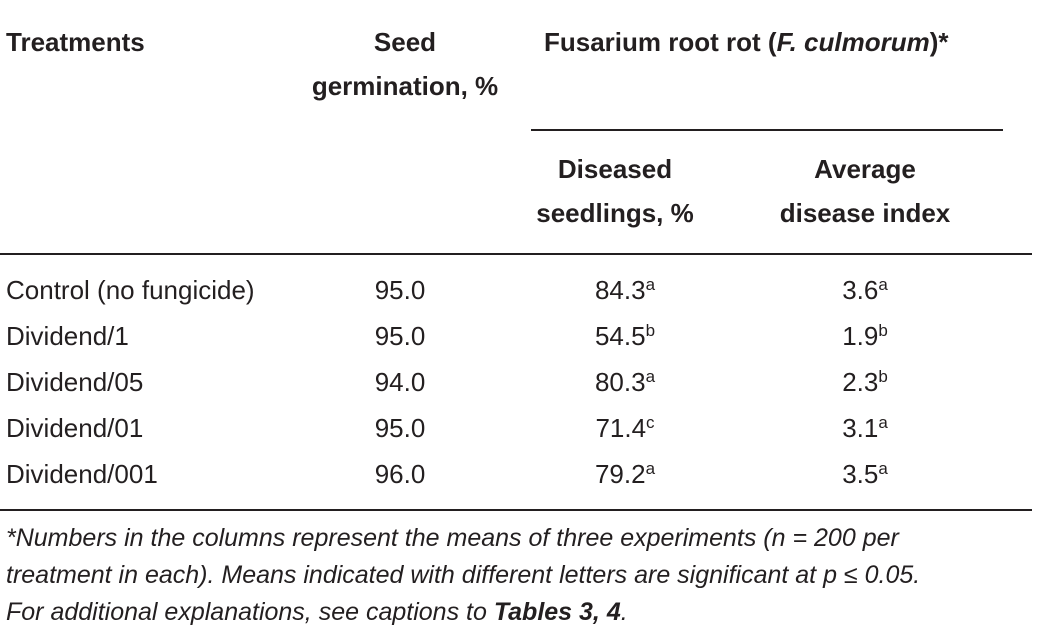 This screenshot has height=637, width=1040. I want to click on table-bottom-rule, so click(516, 510).